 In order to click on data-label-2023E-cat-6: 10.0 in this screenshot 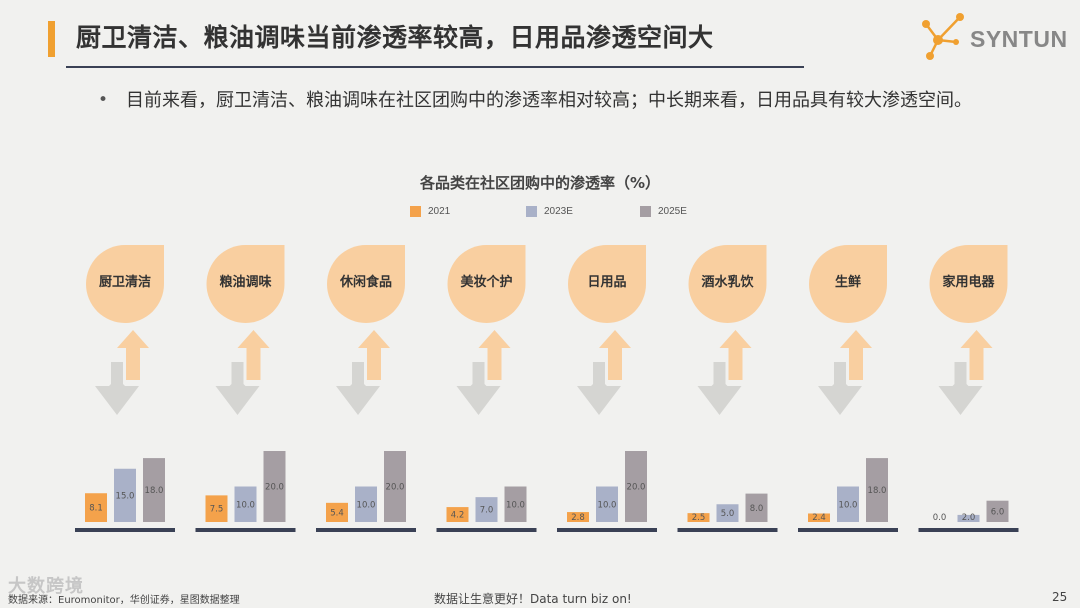, I will do `click(848, 505)`.